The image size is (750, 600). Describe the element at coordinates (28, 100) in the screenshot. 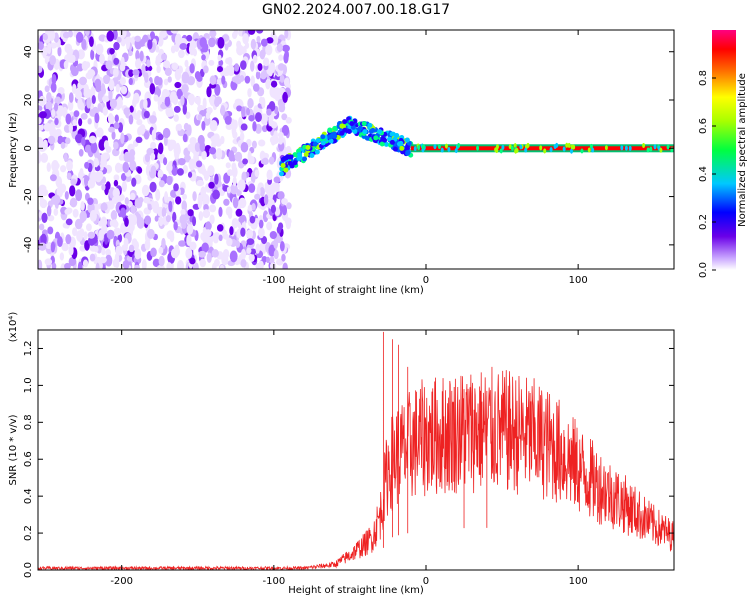

I see `spectrogram-y-tick-label: 20` at that location.